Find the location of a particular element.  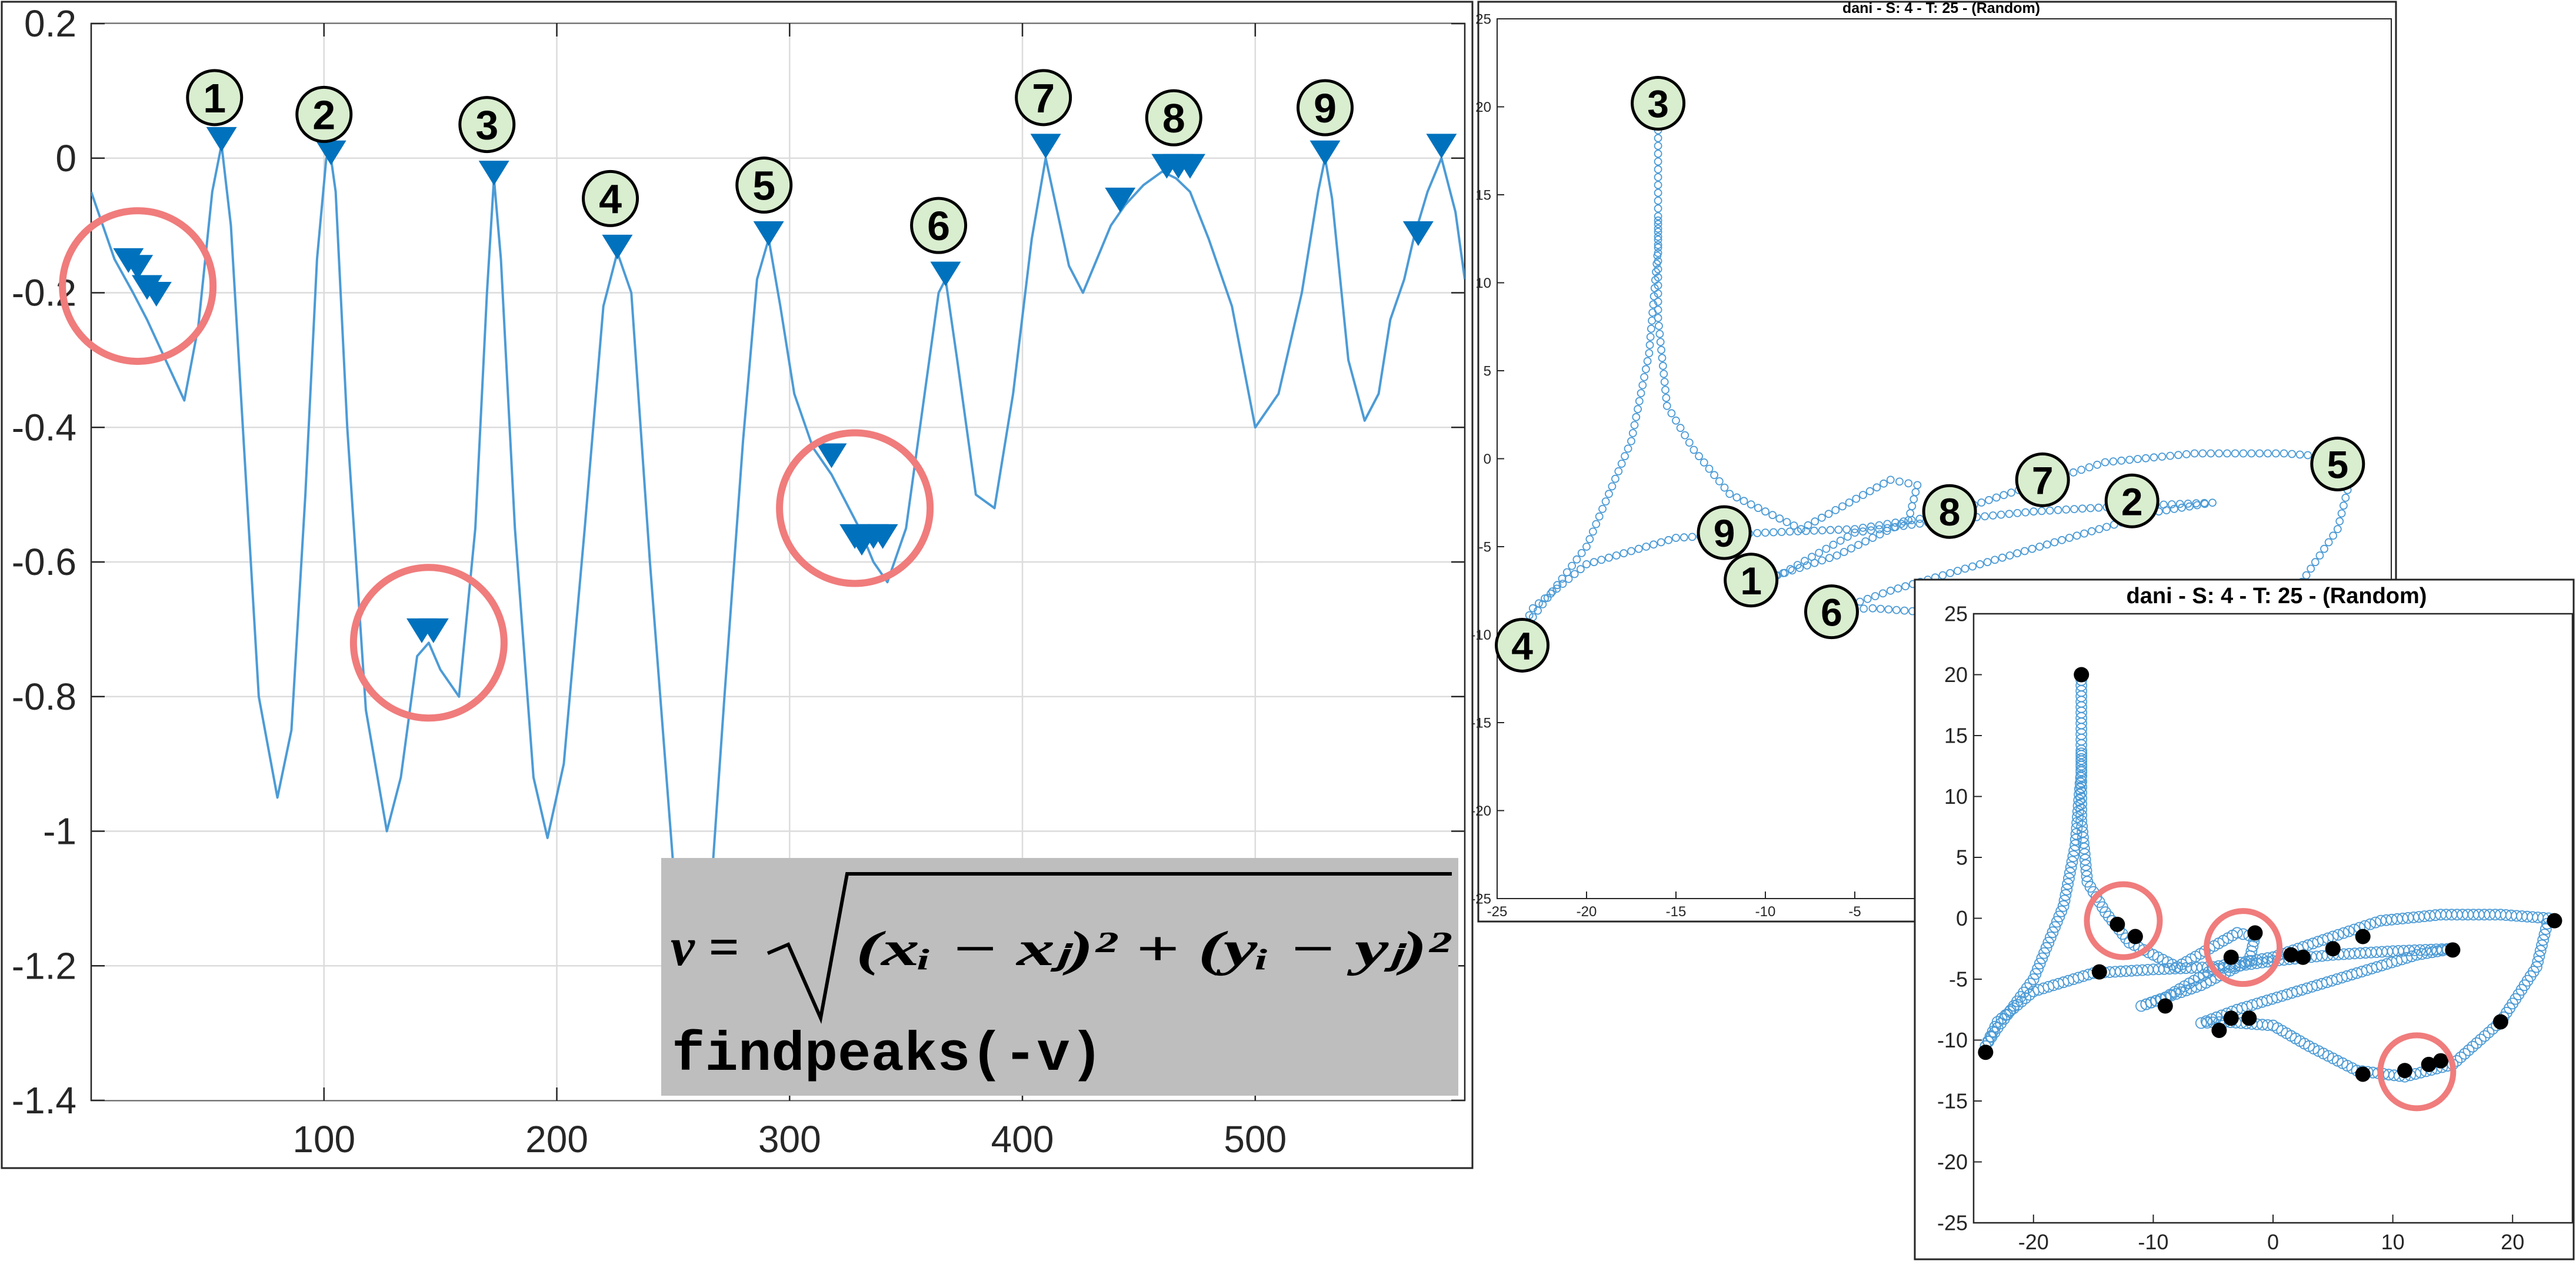

x-tick-label: -20 is located at coordinates (1587, 912).